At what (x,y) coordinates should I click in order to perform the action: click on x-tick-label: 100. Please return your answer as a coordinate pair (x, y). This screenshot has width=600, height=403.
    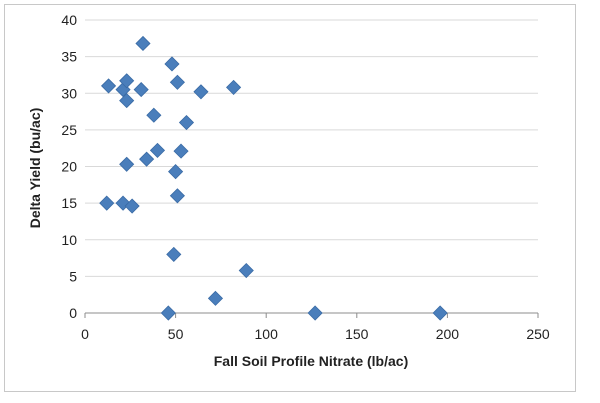
    Looking at the image, I should click on (267, 334).